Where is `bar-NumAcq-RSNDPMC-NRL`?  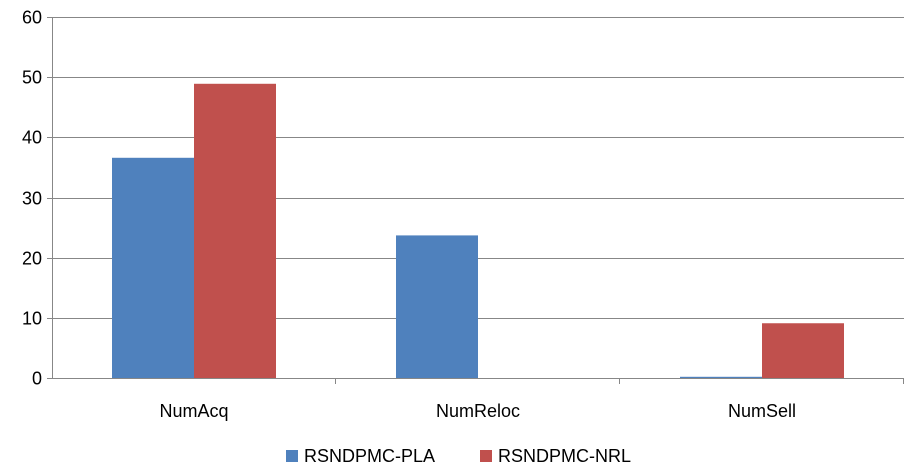 bar-NumAcq-RSNDPMC-NRL is located at coordinates (235, 230).